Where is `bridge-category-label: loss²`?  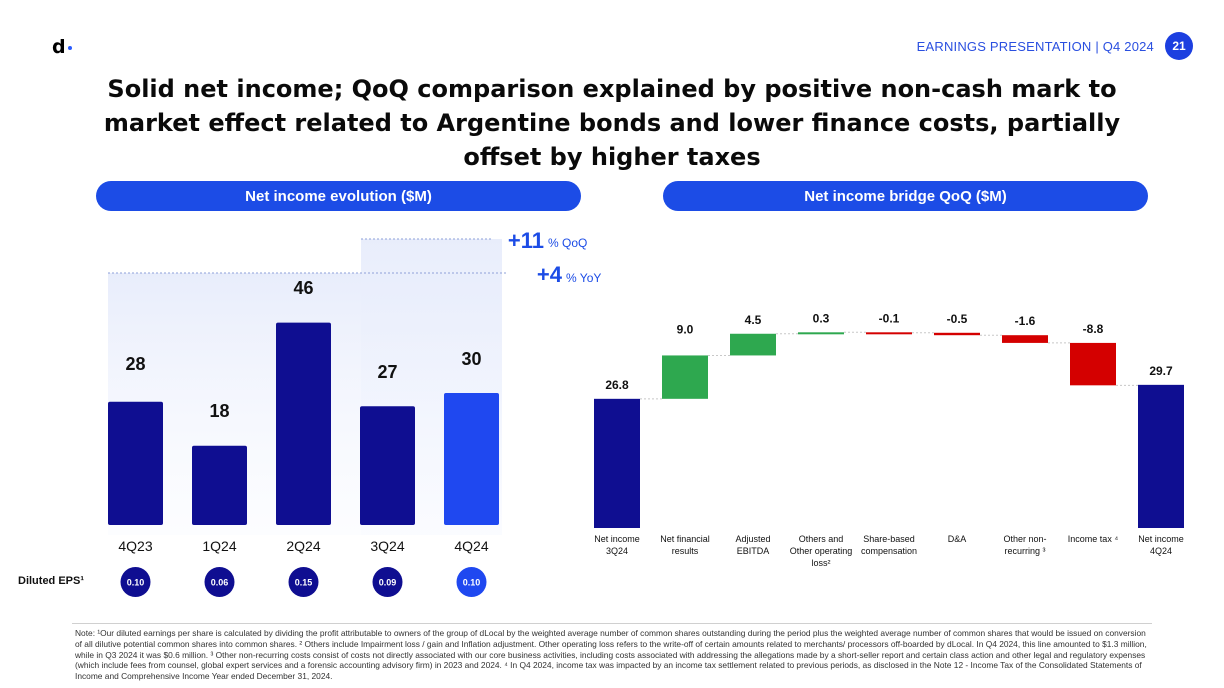 bridge-category-label: loss² is located at coordinates (820, 563).